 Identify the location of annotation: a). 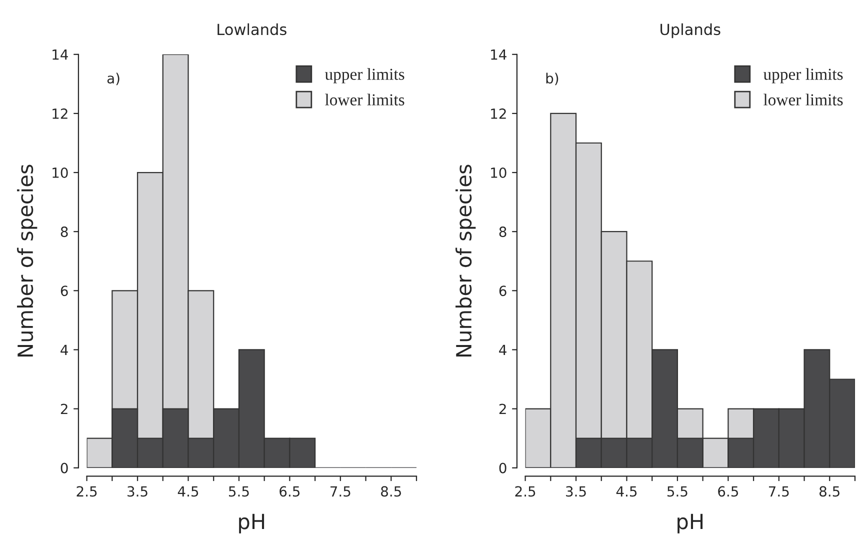
(113, 79).